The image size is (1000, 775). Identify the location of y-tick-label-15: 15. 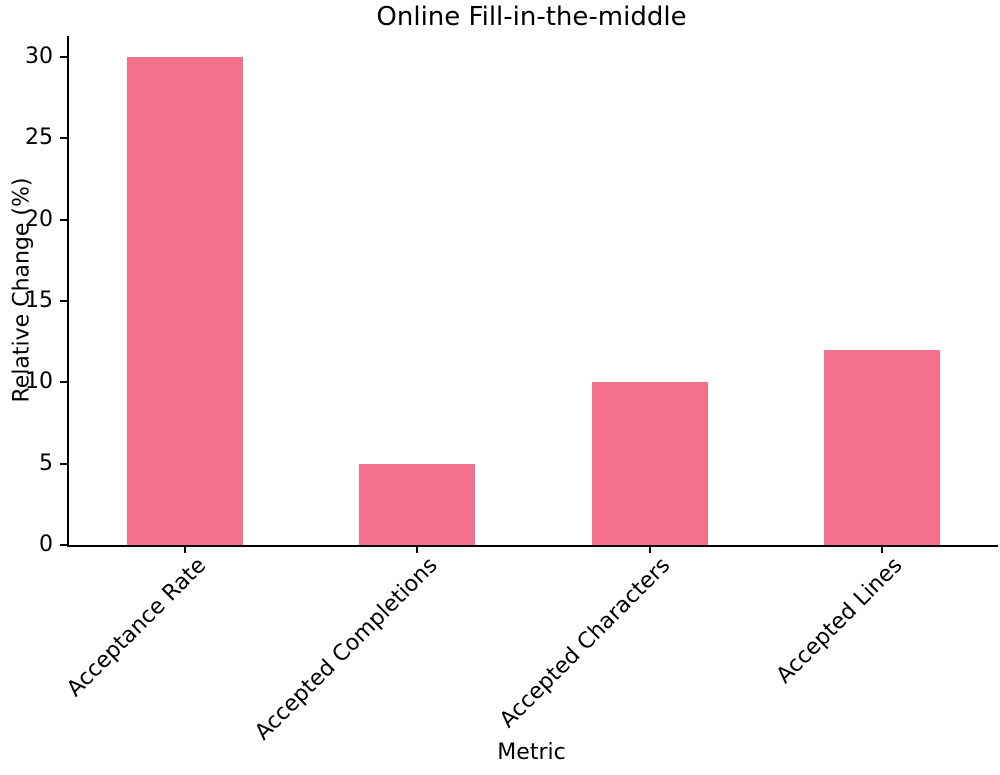
(39, 301).